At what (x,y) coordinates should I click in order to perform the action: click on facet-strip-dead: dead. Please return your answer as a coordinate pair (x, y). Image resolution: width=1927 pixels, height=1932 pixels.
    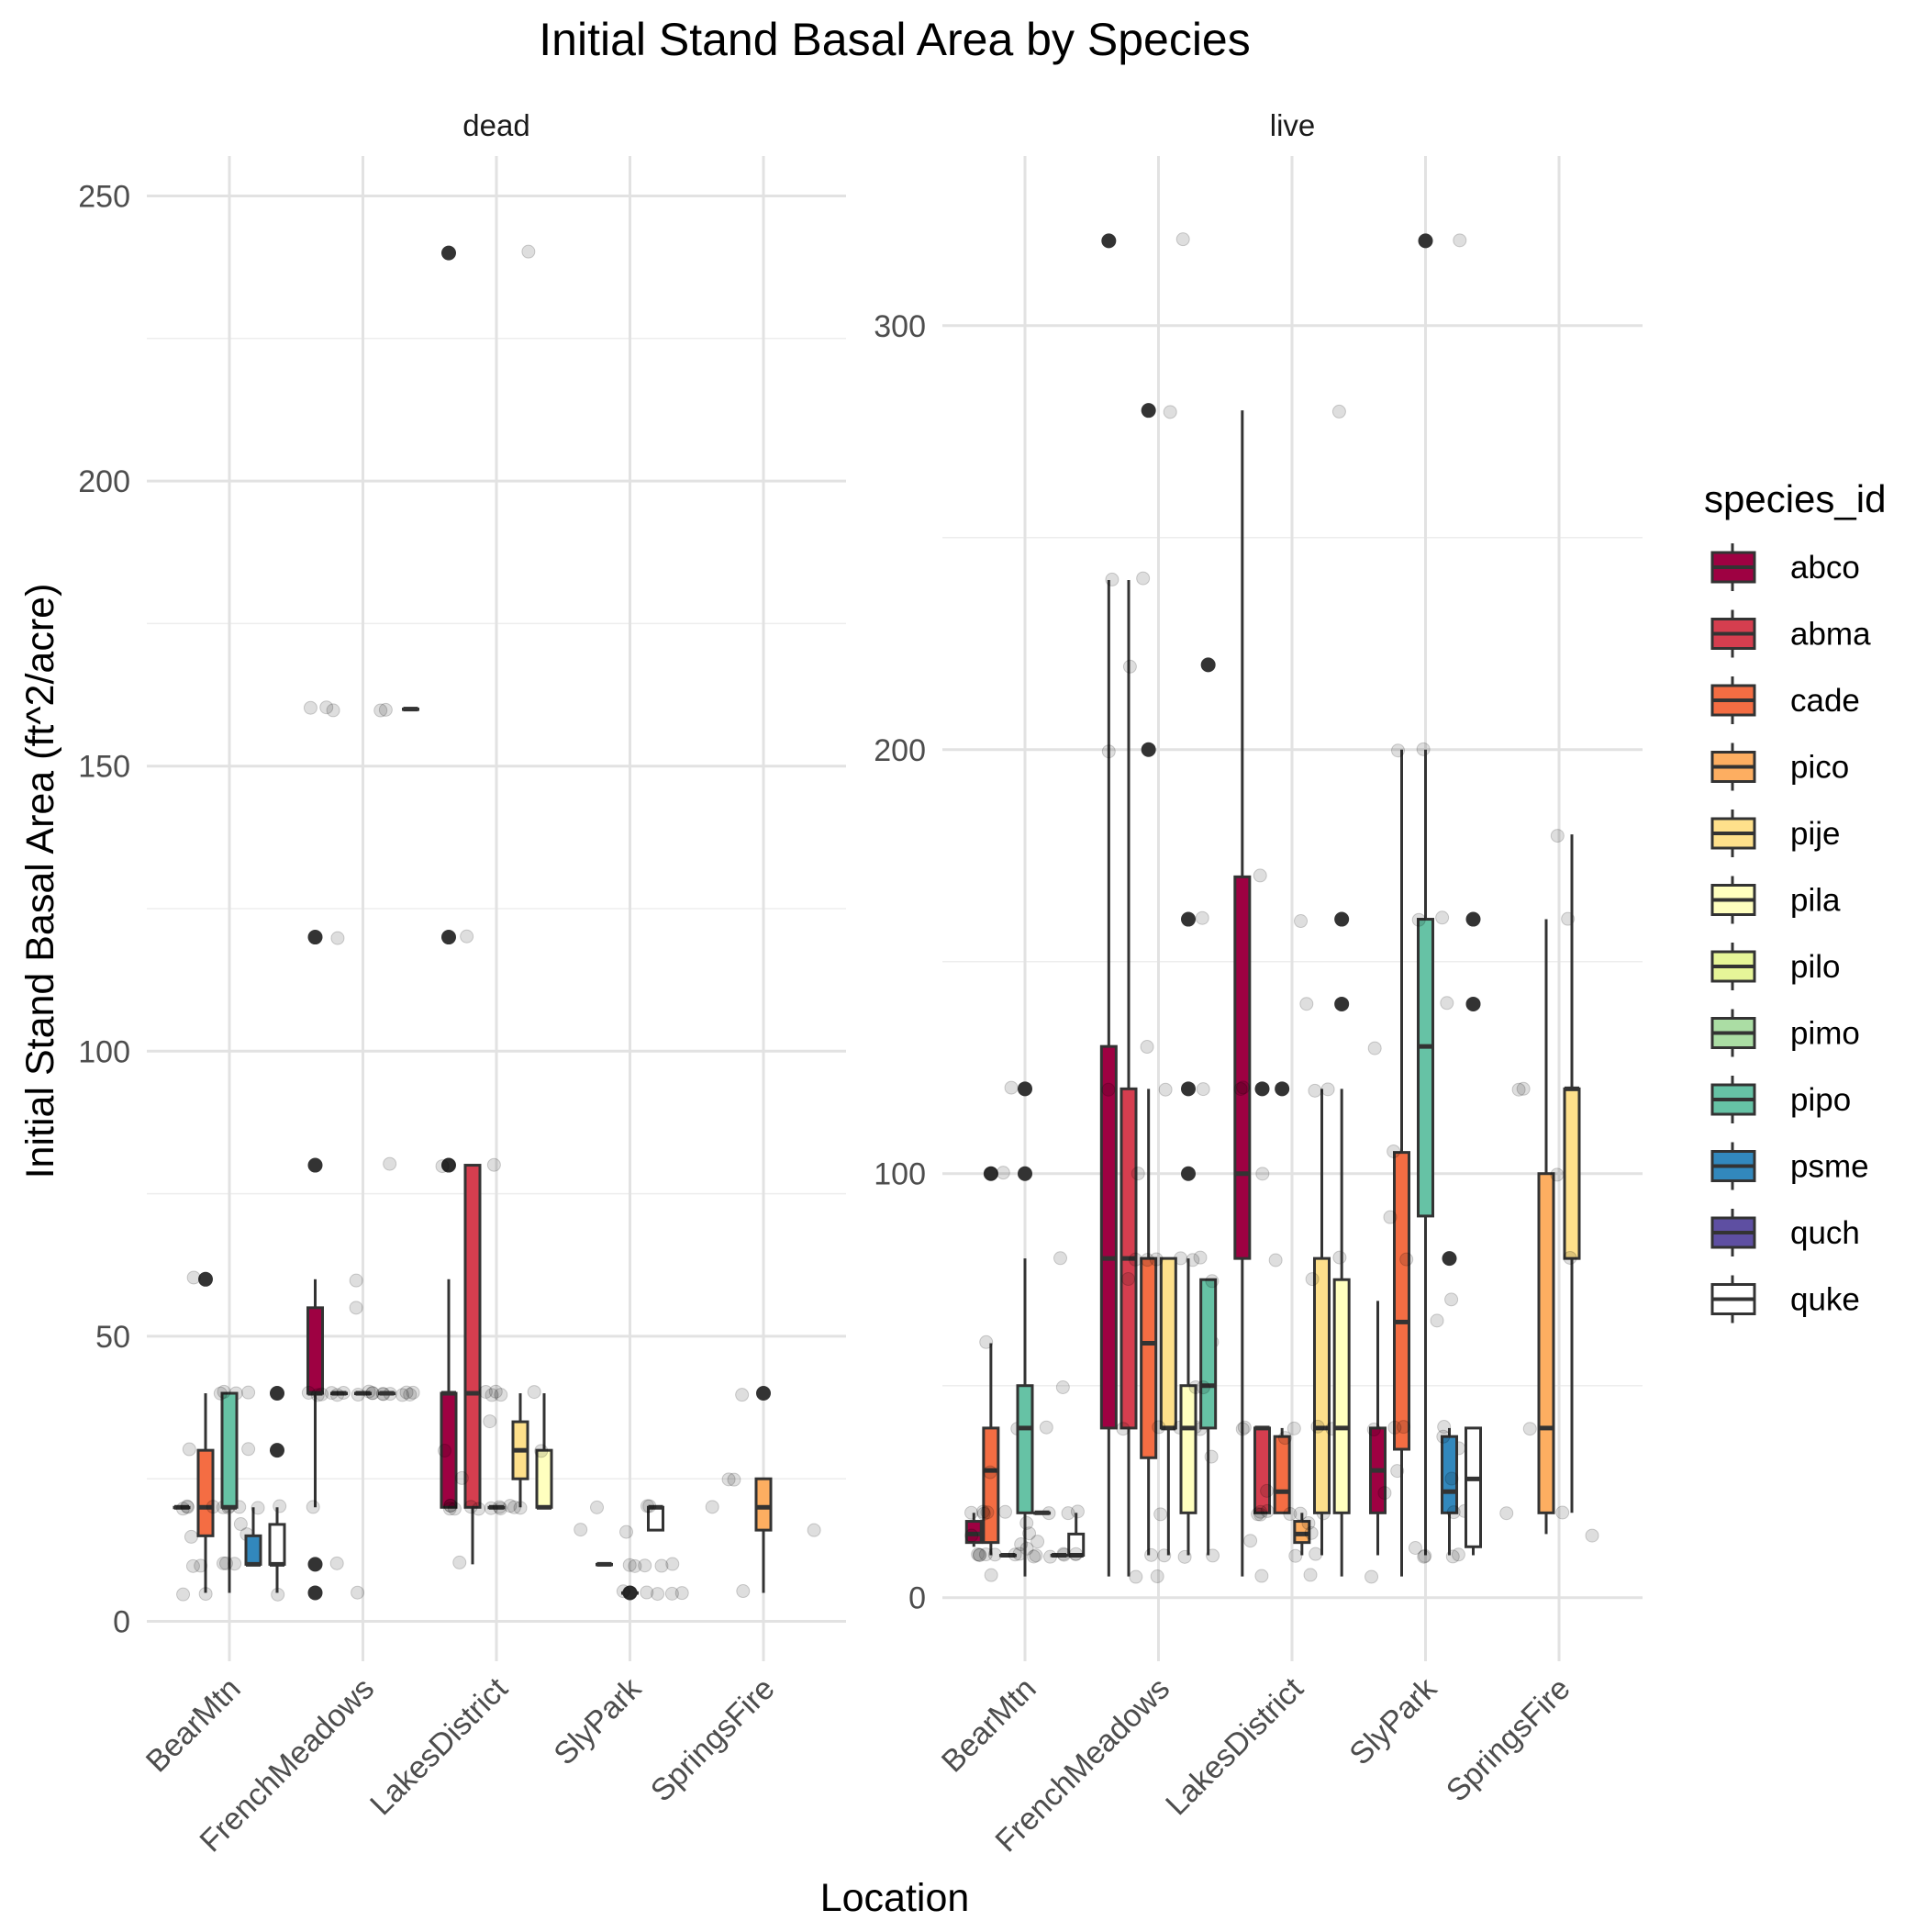
    Looking at the image, I should click on (495, 125).